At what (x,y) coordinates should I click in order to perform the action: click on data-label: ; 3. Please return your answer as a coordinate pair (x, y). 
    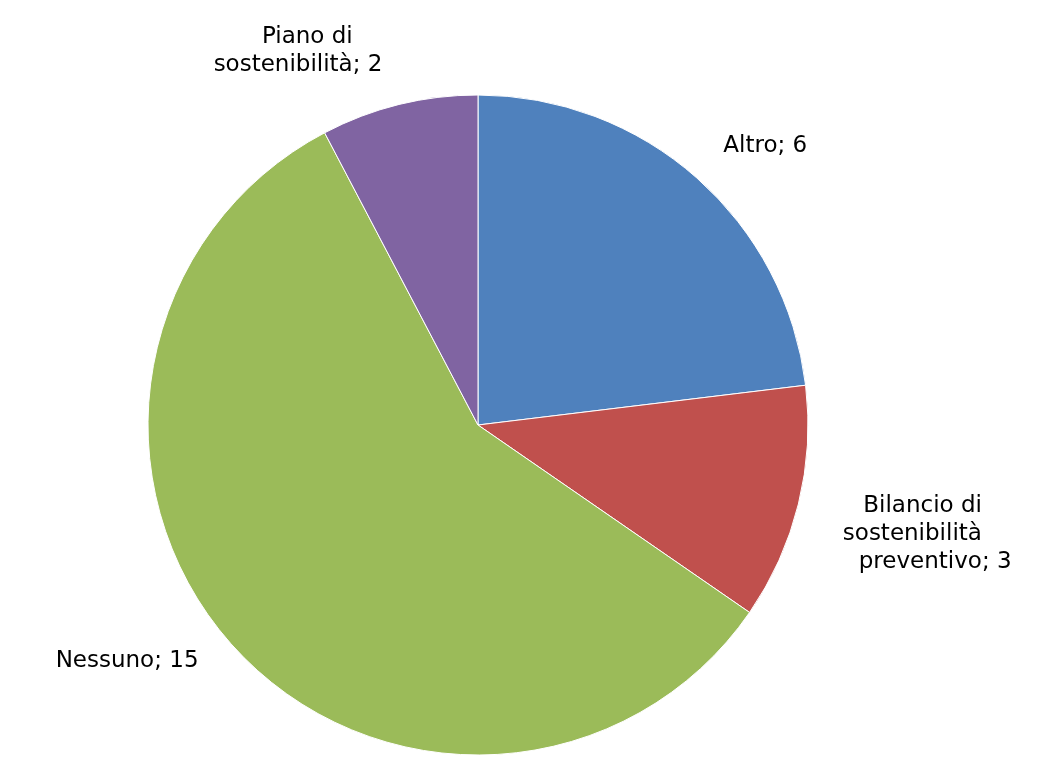
    Looking at the image, I should click on (996, 560).